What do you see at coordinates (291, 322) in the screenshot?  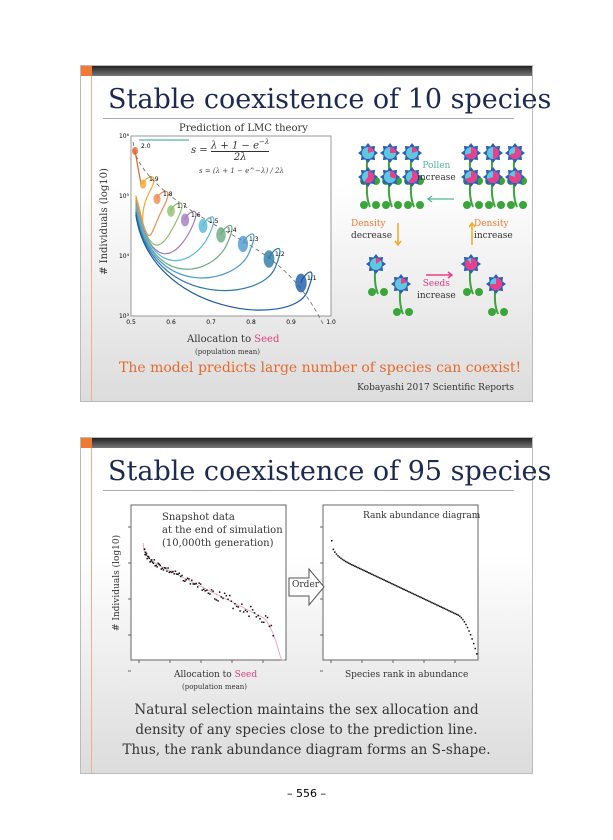 I see `x-tick-label: 0.9` at bounding box center [291, 322].